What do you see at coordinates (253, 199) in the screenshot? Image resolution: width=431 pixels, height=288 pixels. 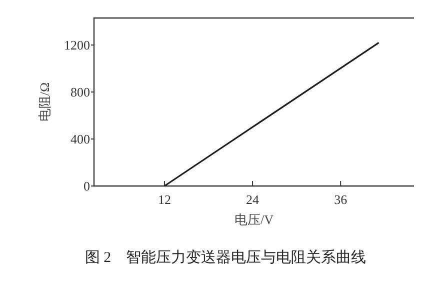 I see `x-tick-label: 24` at bounding box center [253, 199].